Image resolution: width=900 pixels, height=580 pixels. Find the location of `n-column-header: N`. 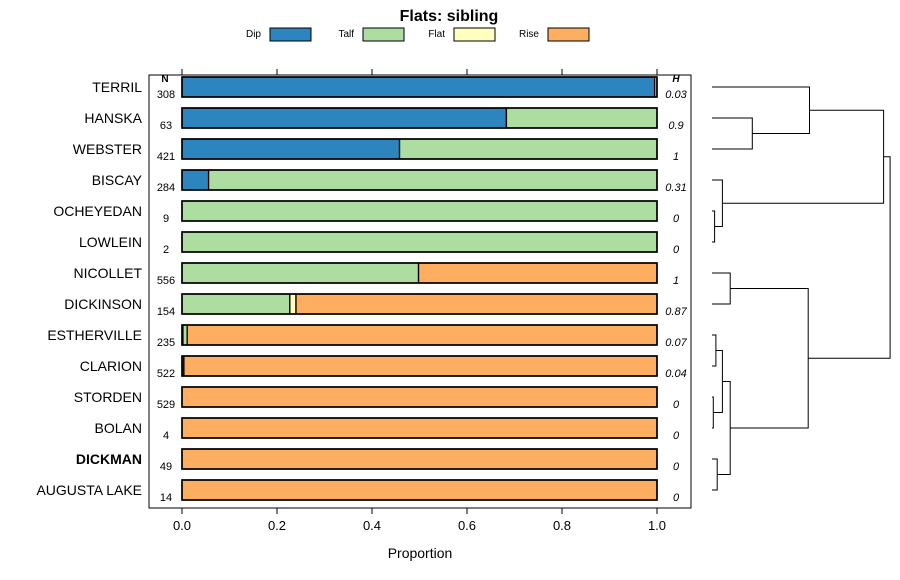

n-column-header: N is located at coordinates (164, 79).